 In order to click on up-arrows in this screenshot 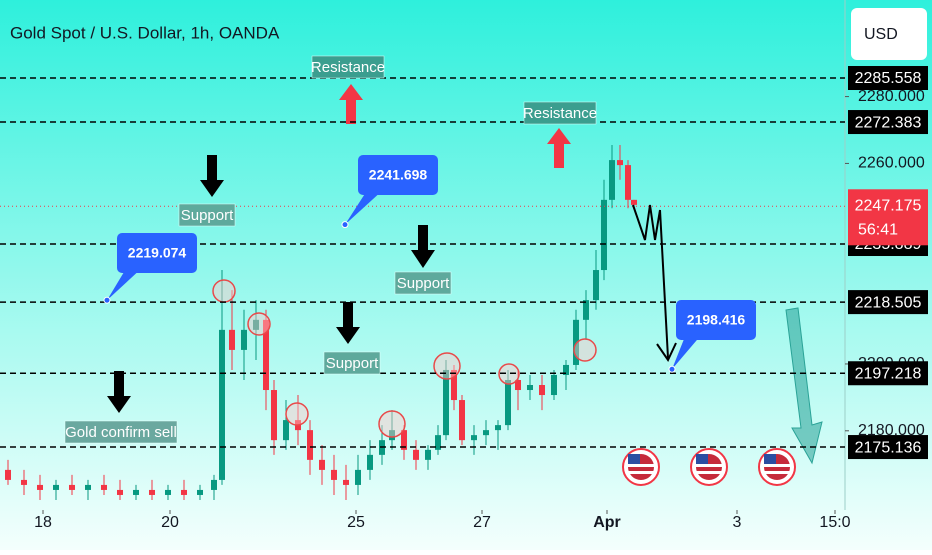, I will do `click(455, 126)`.